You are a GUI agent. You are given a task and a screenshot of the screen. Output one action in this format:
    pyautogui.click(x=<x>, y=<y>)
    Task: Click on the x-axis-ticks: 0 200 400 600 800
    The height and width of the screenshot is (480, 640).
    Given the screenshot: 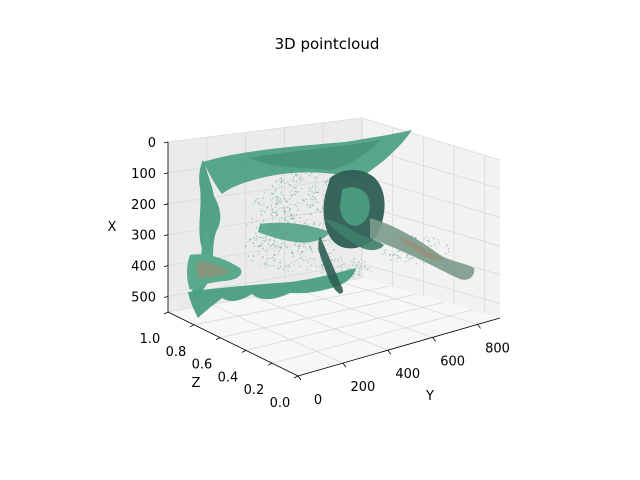 What is the action you would take?
    pyautogui.click(x=403, y=366)
    